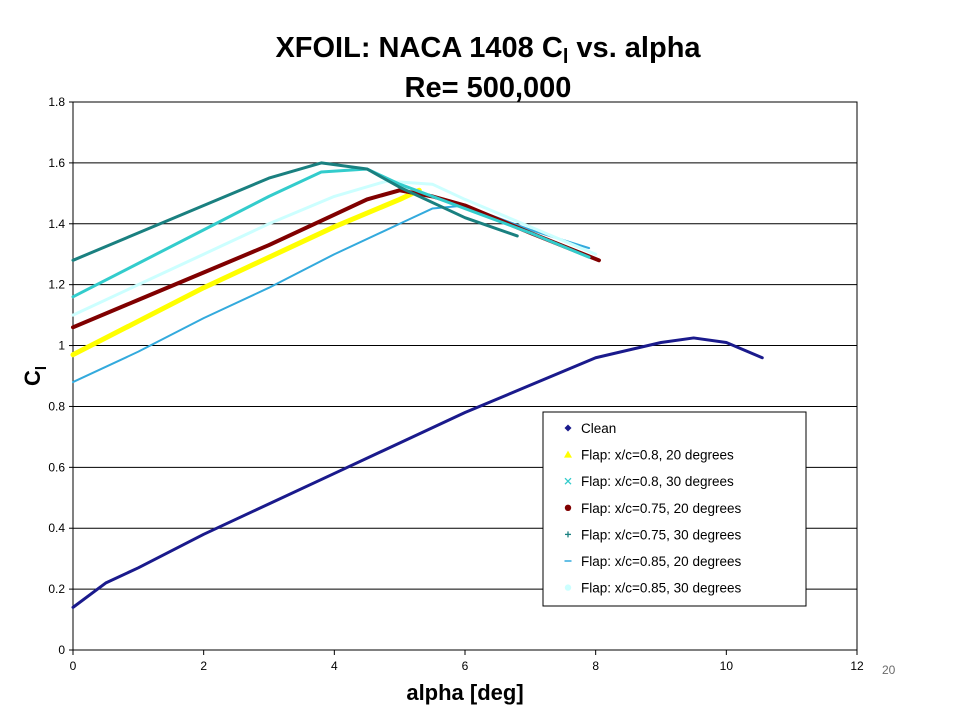  I want to click on y-axis-label-subscript: l, so click(41, 368).